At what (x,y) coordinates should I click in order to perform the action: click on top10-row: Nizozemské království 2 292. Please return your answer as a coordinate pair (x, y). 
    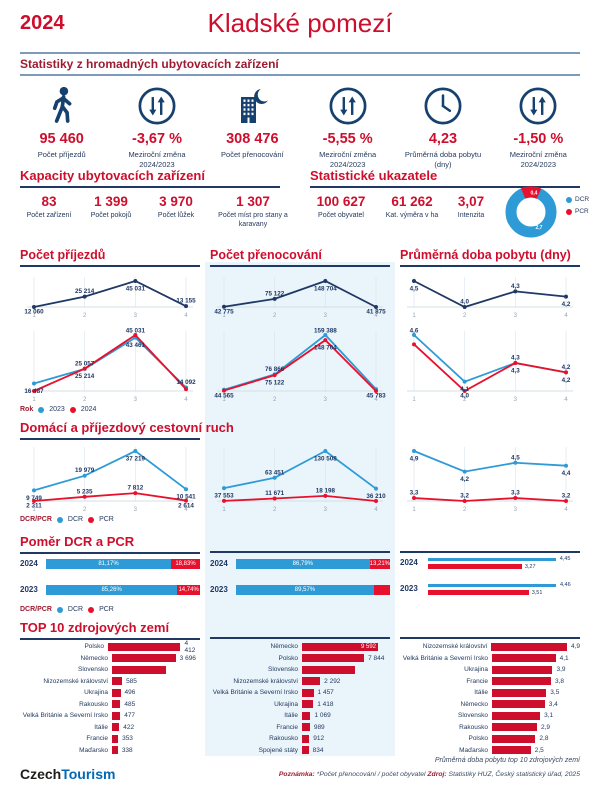
    Looking at the image, I should click on (300, 682).